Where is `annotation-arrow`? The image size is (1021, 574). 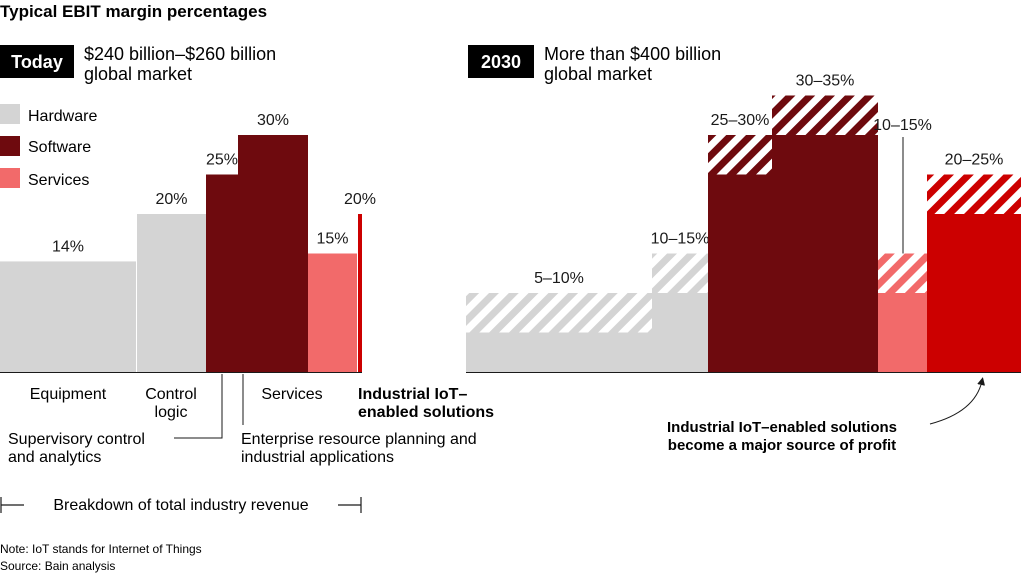
annotation-arrow is located at coordinates (957, 401).